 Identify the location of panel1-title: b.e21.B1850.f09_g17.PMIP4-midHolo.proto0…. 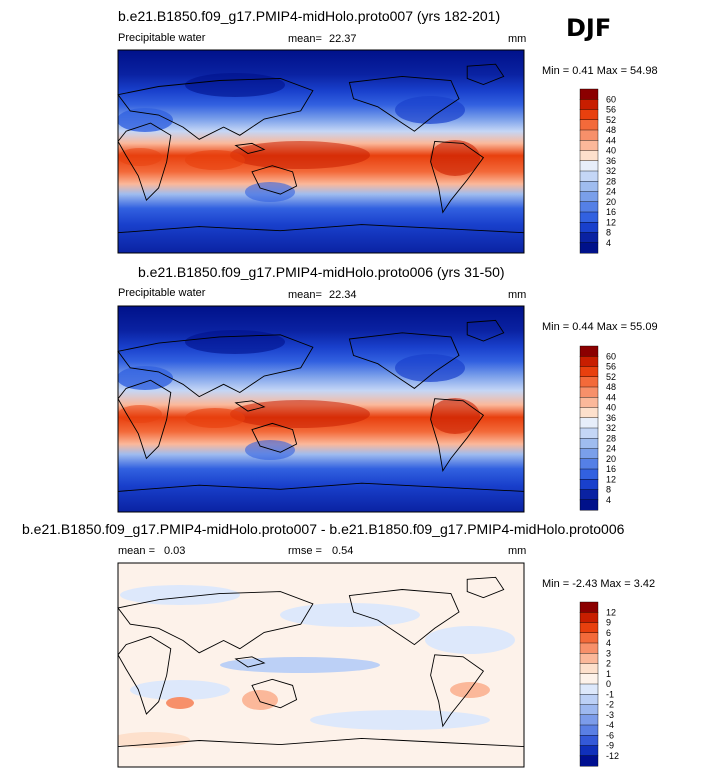
(309, 16).